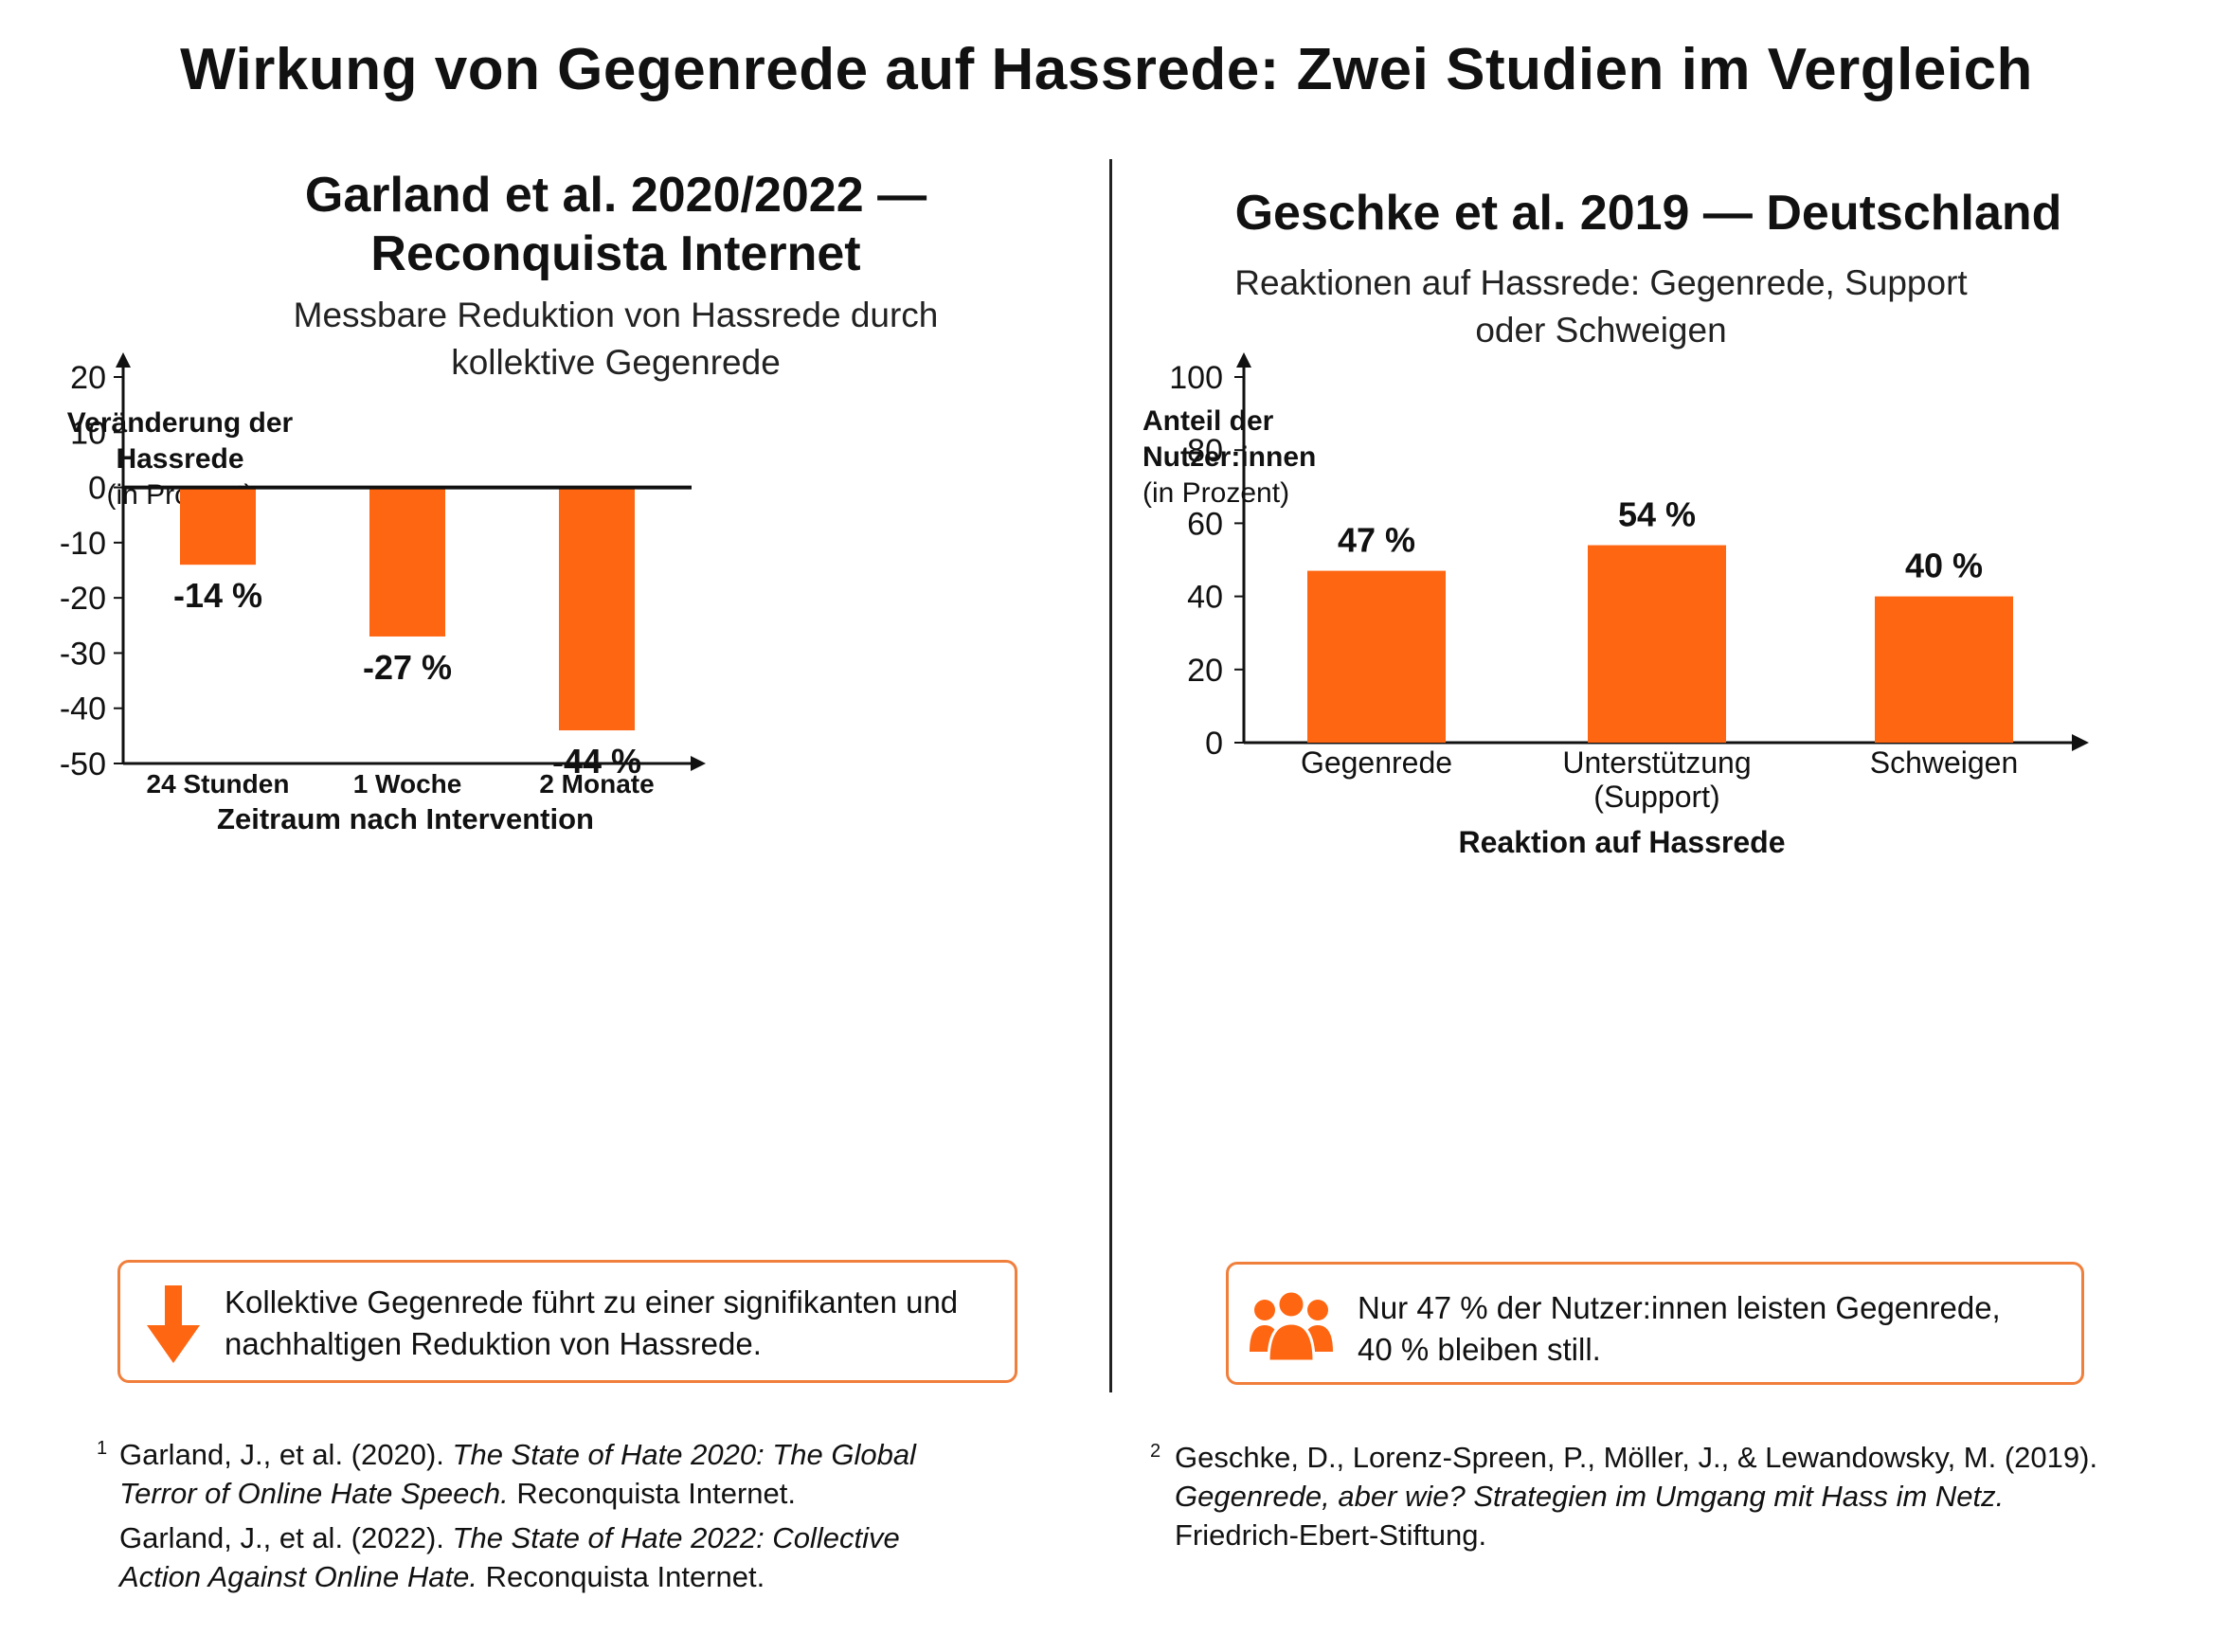 The height and width of the screenshot is (1652, 2213). I want to click on ref2-publisher: Reconquista Internet., so click(625, 1576).